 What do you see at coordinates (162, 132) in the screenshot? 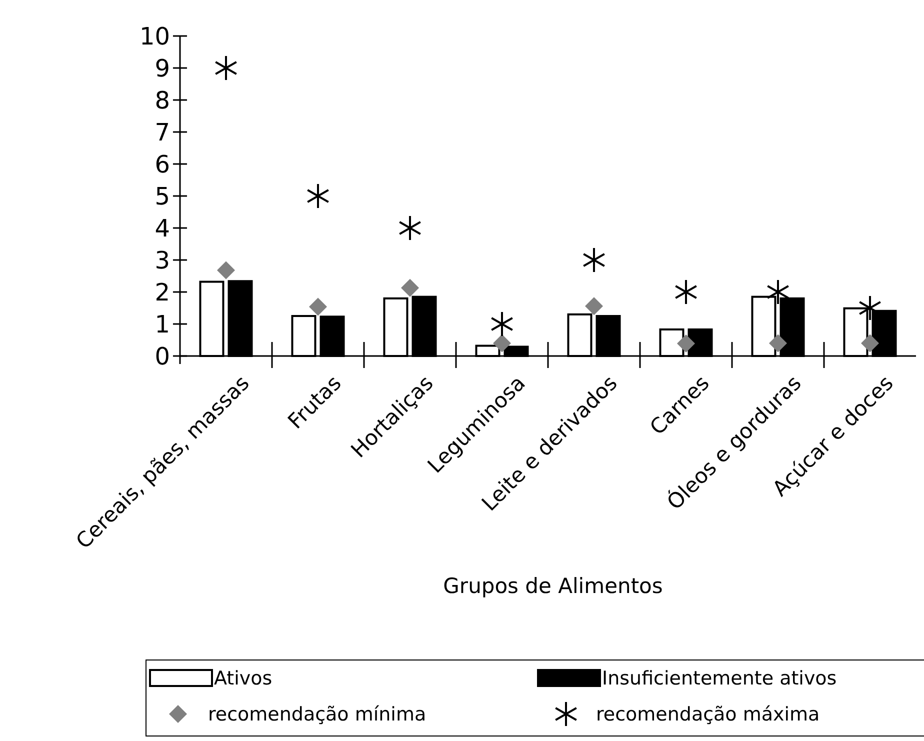
I see `y-tick-label: 7` at bounding box center [162, 132].